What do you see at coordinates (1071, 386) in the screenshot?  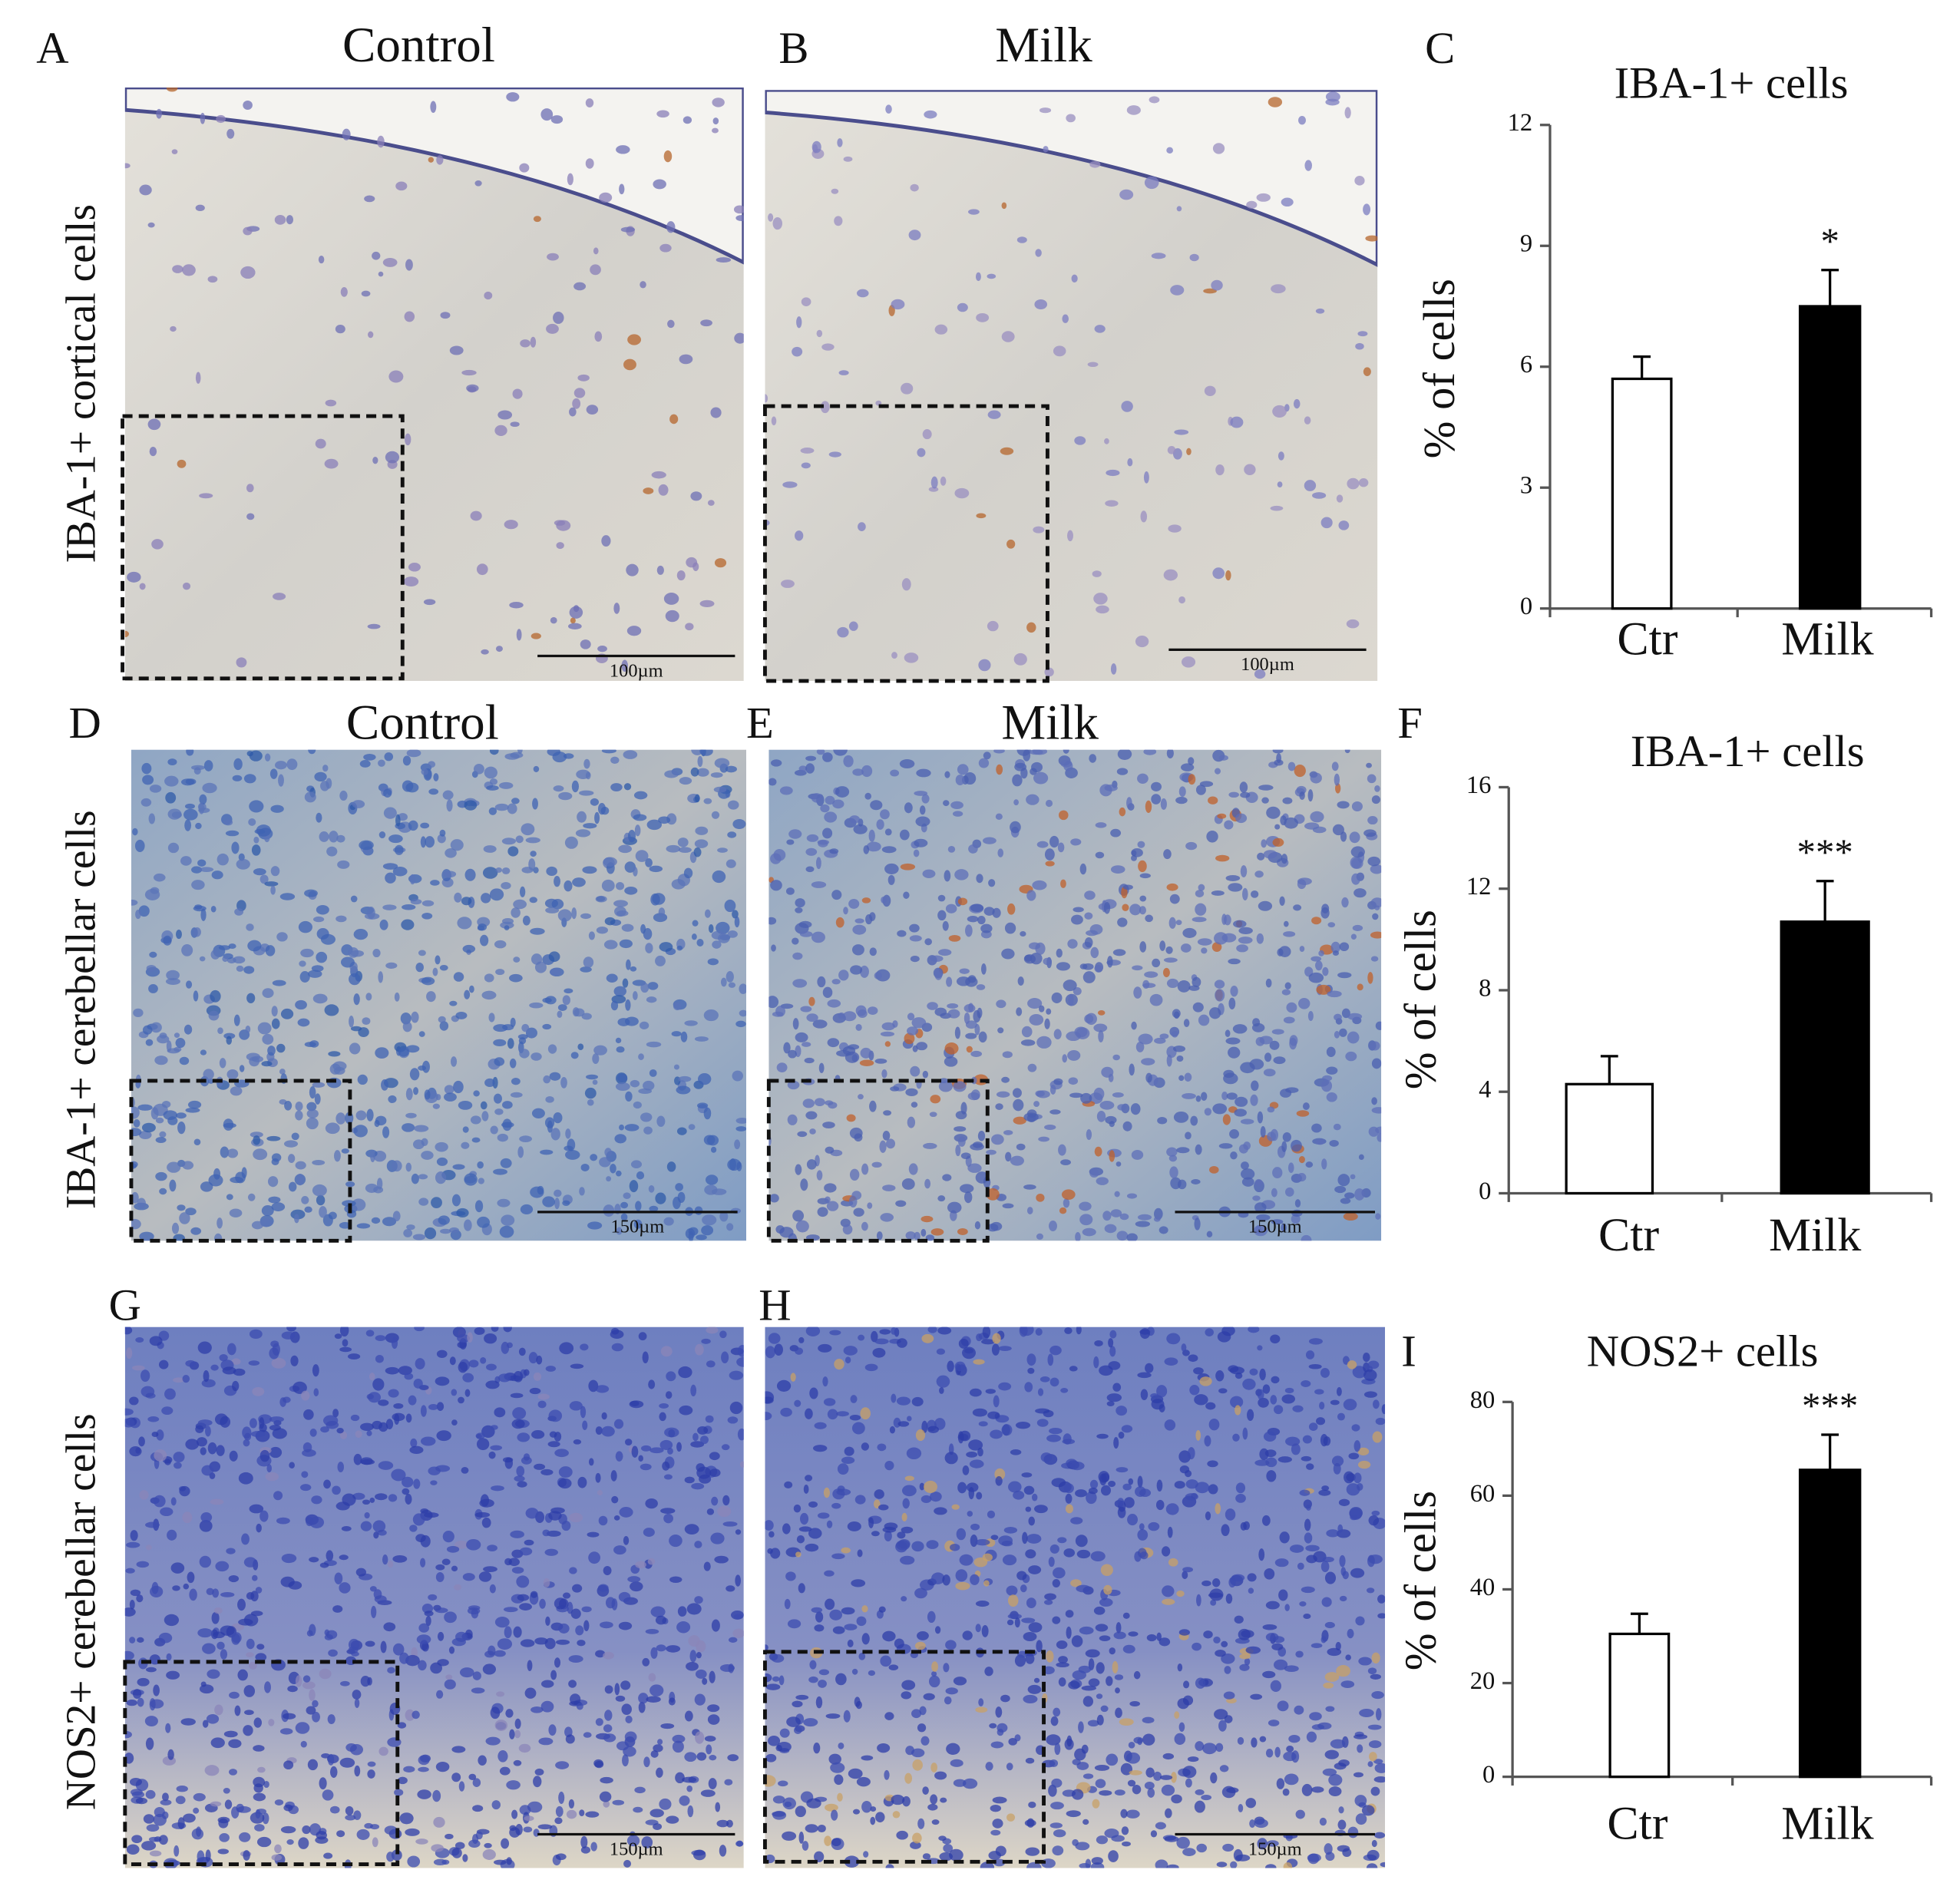 I see `micrograph-content` at bounding box center [1071, 386].